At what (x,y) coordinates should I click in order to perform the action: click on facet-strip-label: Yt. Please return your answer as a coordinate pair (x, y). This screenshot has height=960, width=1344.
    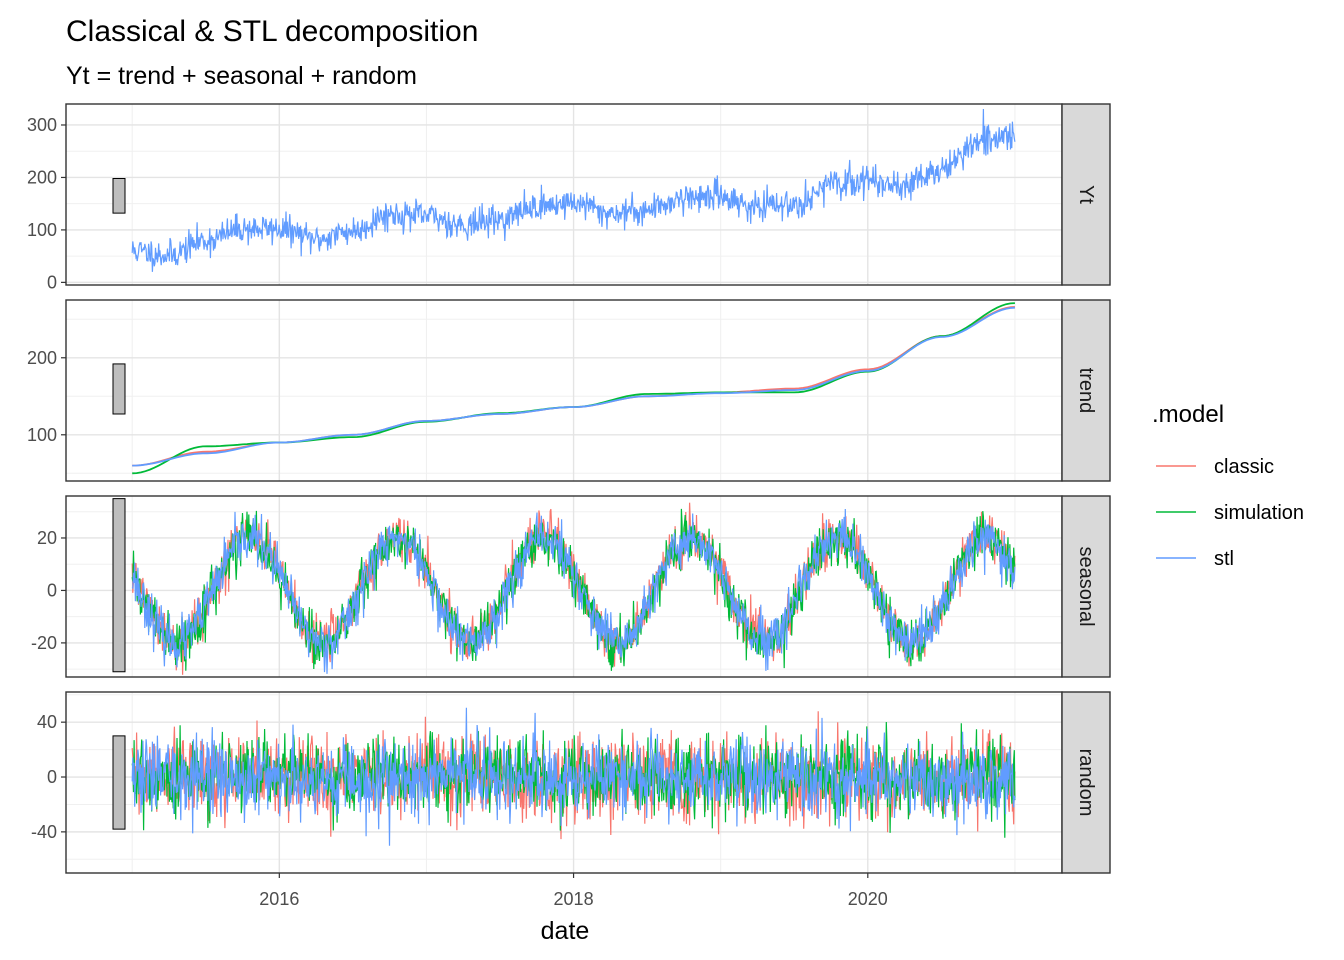
    Looking at the image, I should click on (1086, 194).